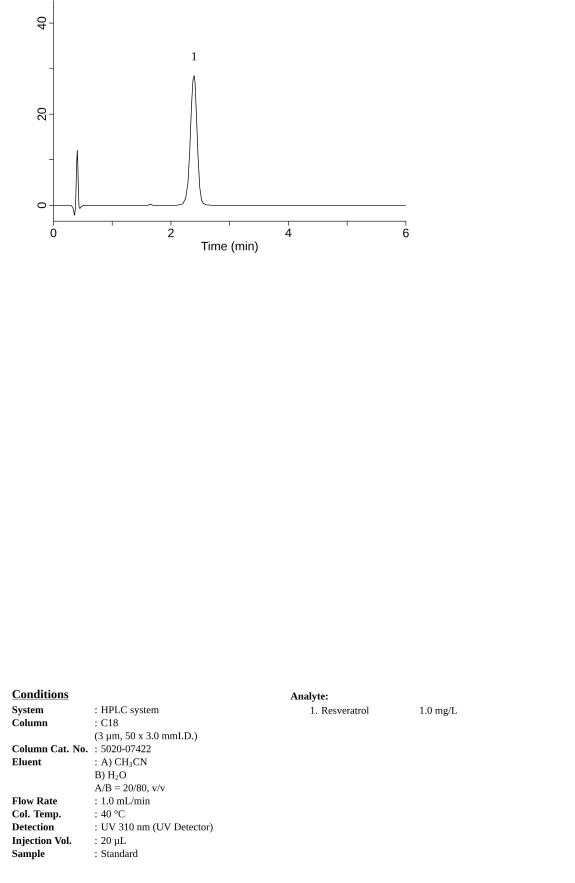  What do you see at coordinates (110, 775) in the screenshot?
I see `text: B) H$_{2}$O` at bounding box center [110, 775].